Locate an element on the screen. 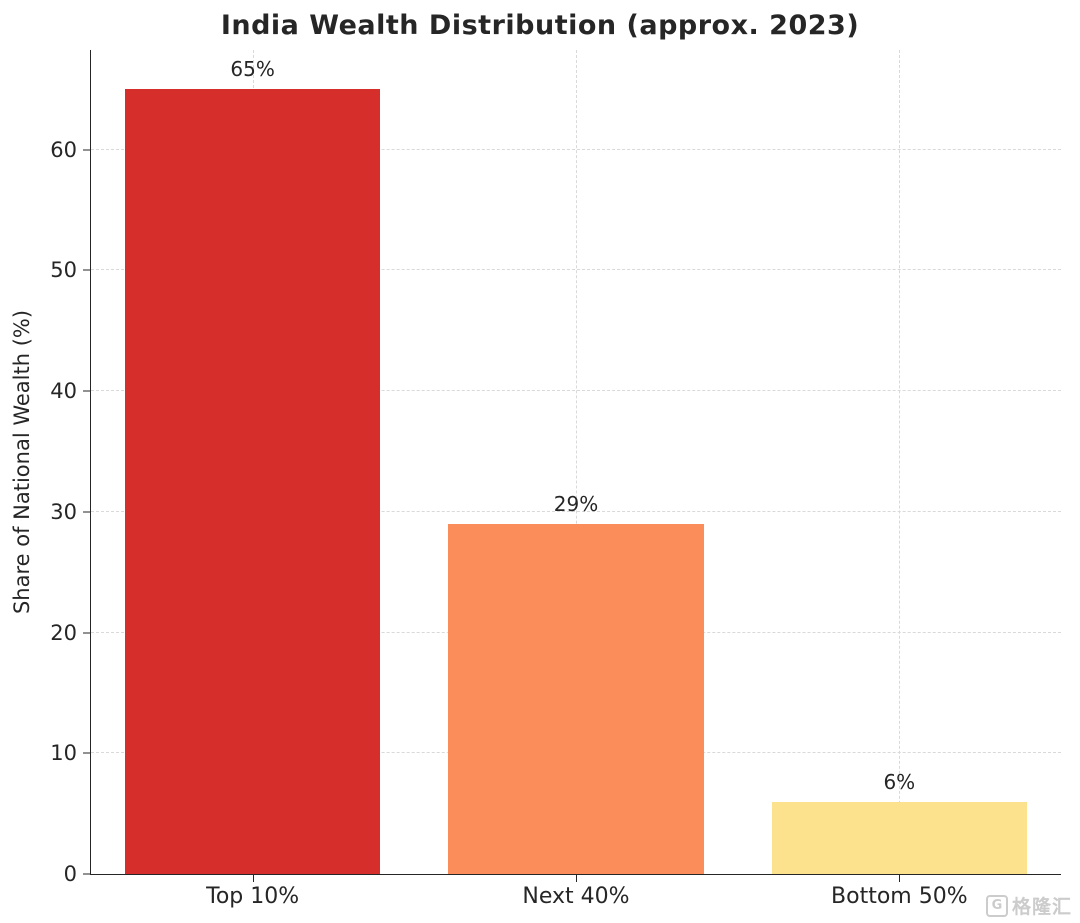 The width and height of the screenshot is (1080, 923). bar-value-label: 29% is located at coordinates (576, 503).